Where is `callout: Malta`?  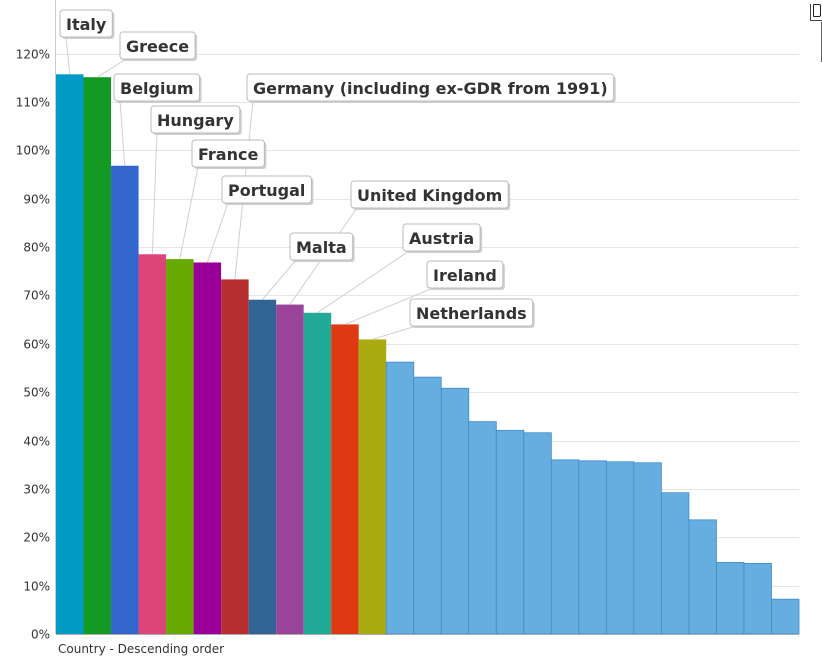
callout: Malta is located at coordinates (322, 247).